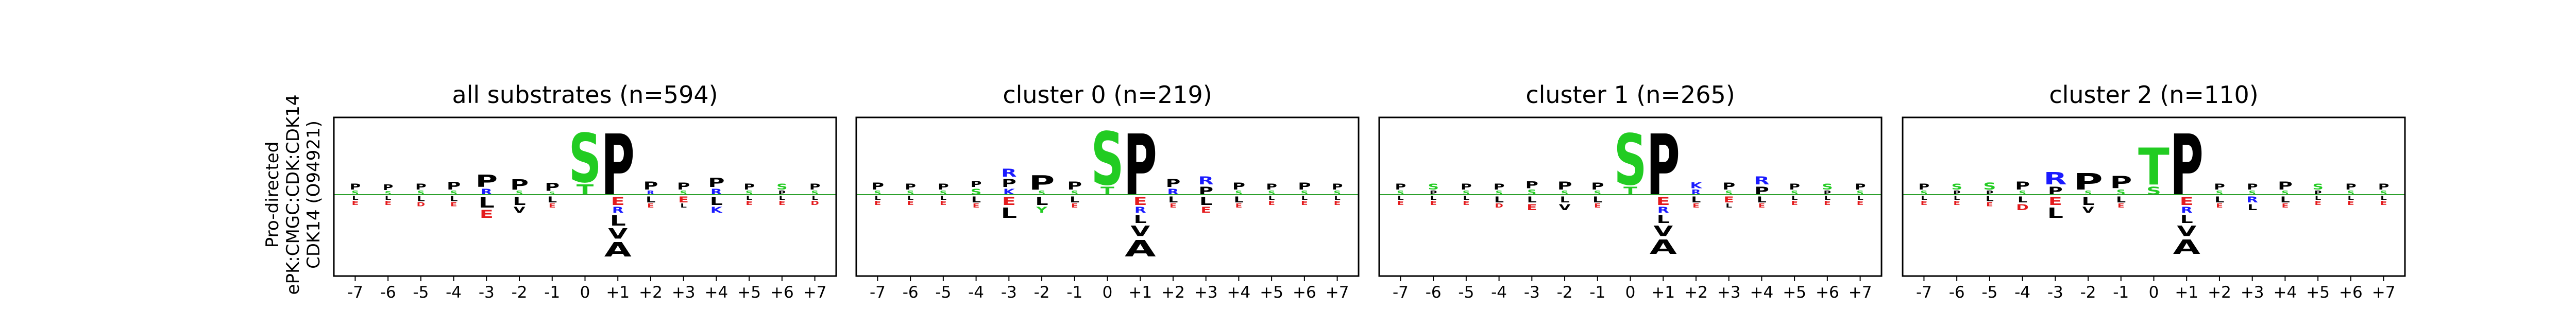 Image resolution: width=2576 pixels, height=309 pixels. Describe the element at coordinates (1696, 292) in the screenshot. I see `tick-label: +2` at that location.